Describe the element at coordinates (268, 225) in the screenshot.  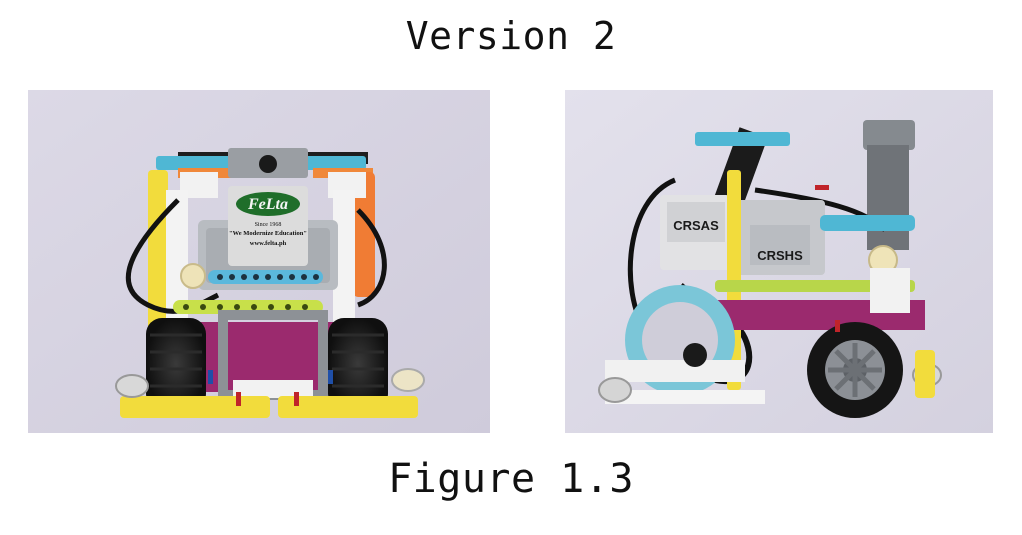
I see `felta-label-line-1: Since 1968` at that location.